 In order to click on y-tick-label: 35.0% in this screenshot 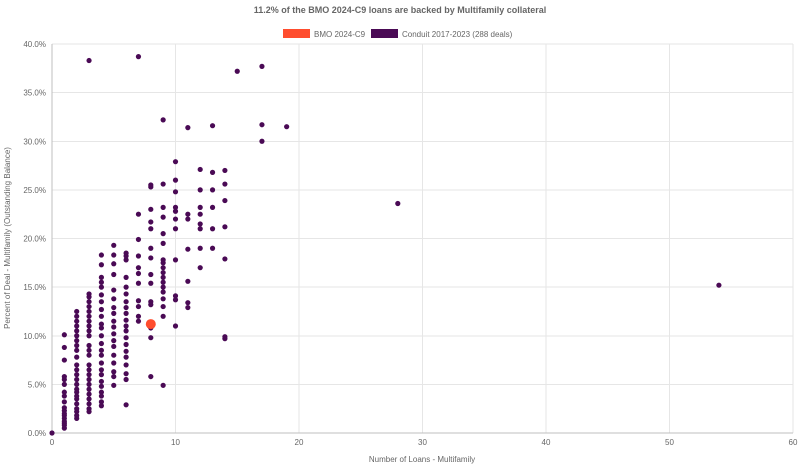, I will do `click(34, 93)`.